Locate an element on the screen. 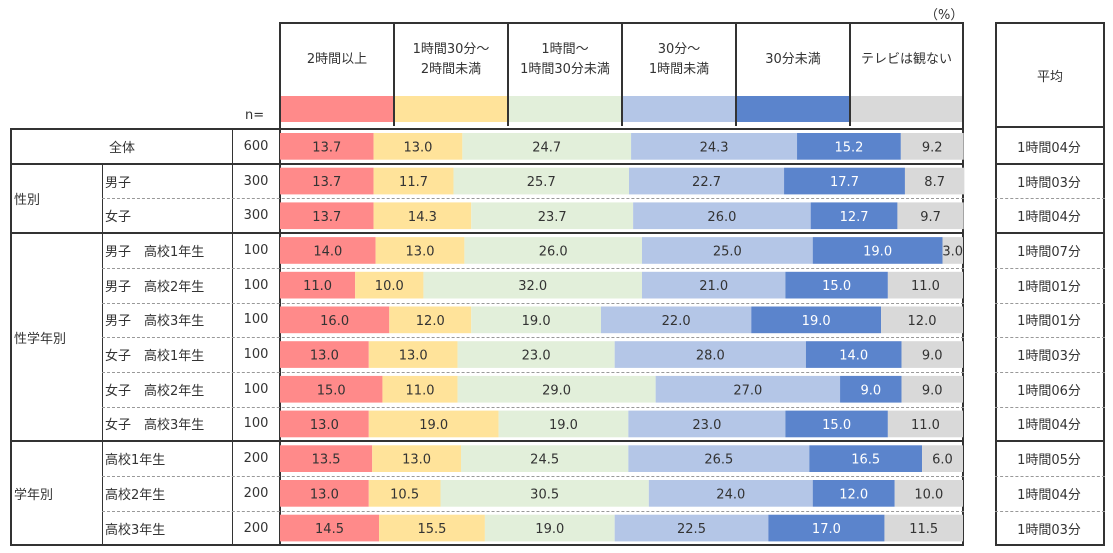 This screenshot has height=553, width=1113. average-value: 1時間04分 is located at coordinates (1049, 218).